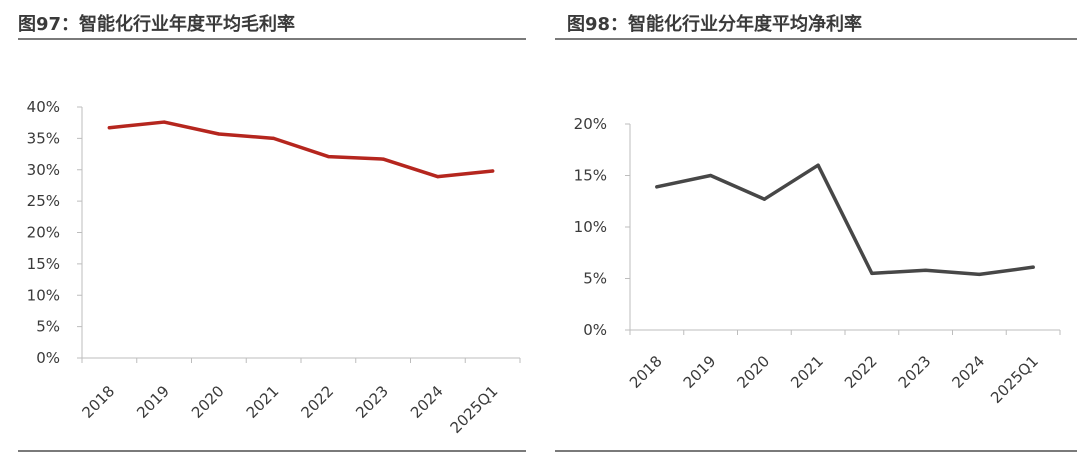  What do you see at coordinates (157, 24) in the screenshot?
I see `chart-title: 图97：智能化行业年度平均毛利率` at bounding box center [157, 24].